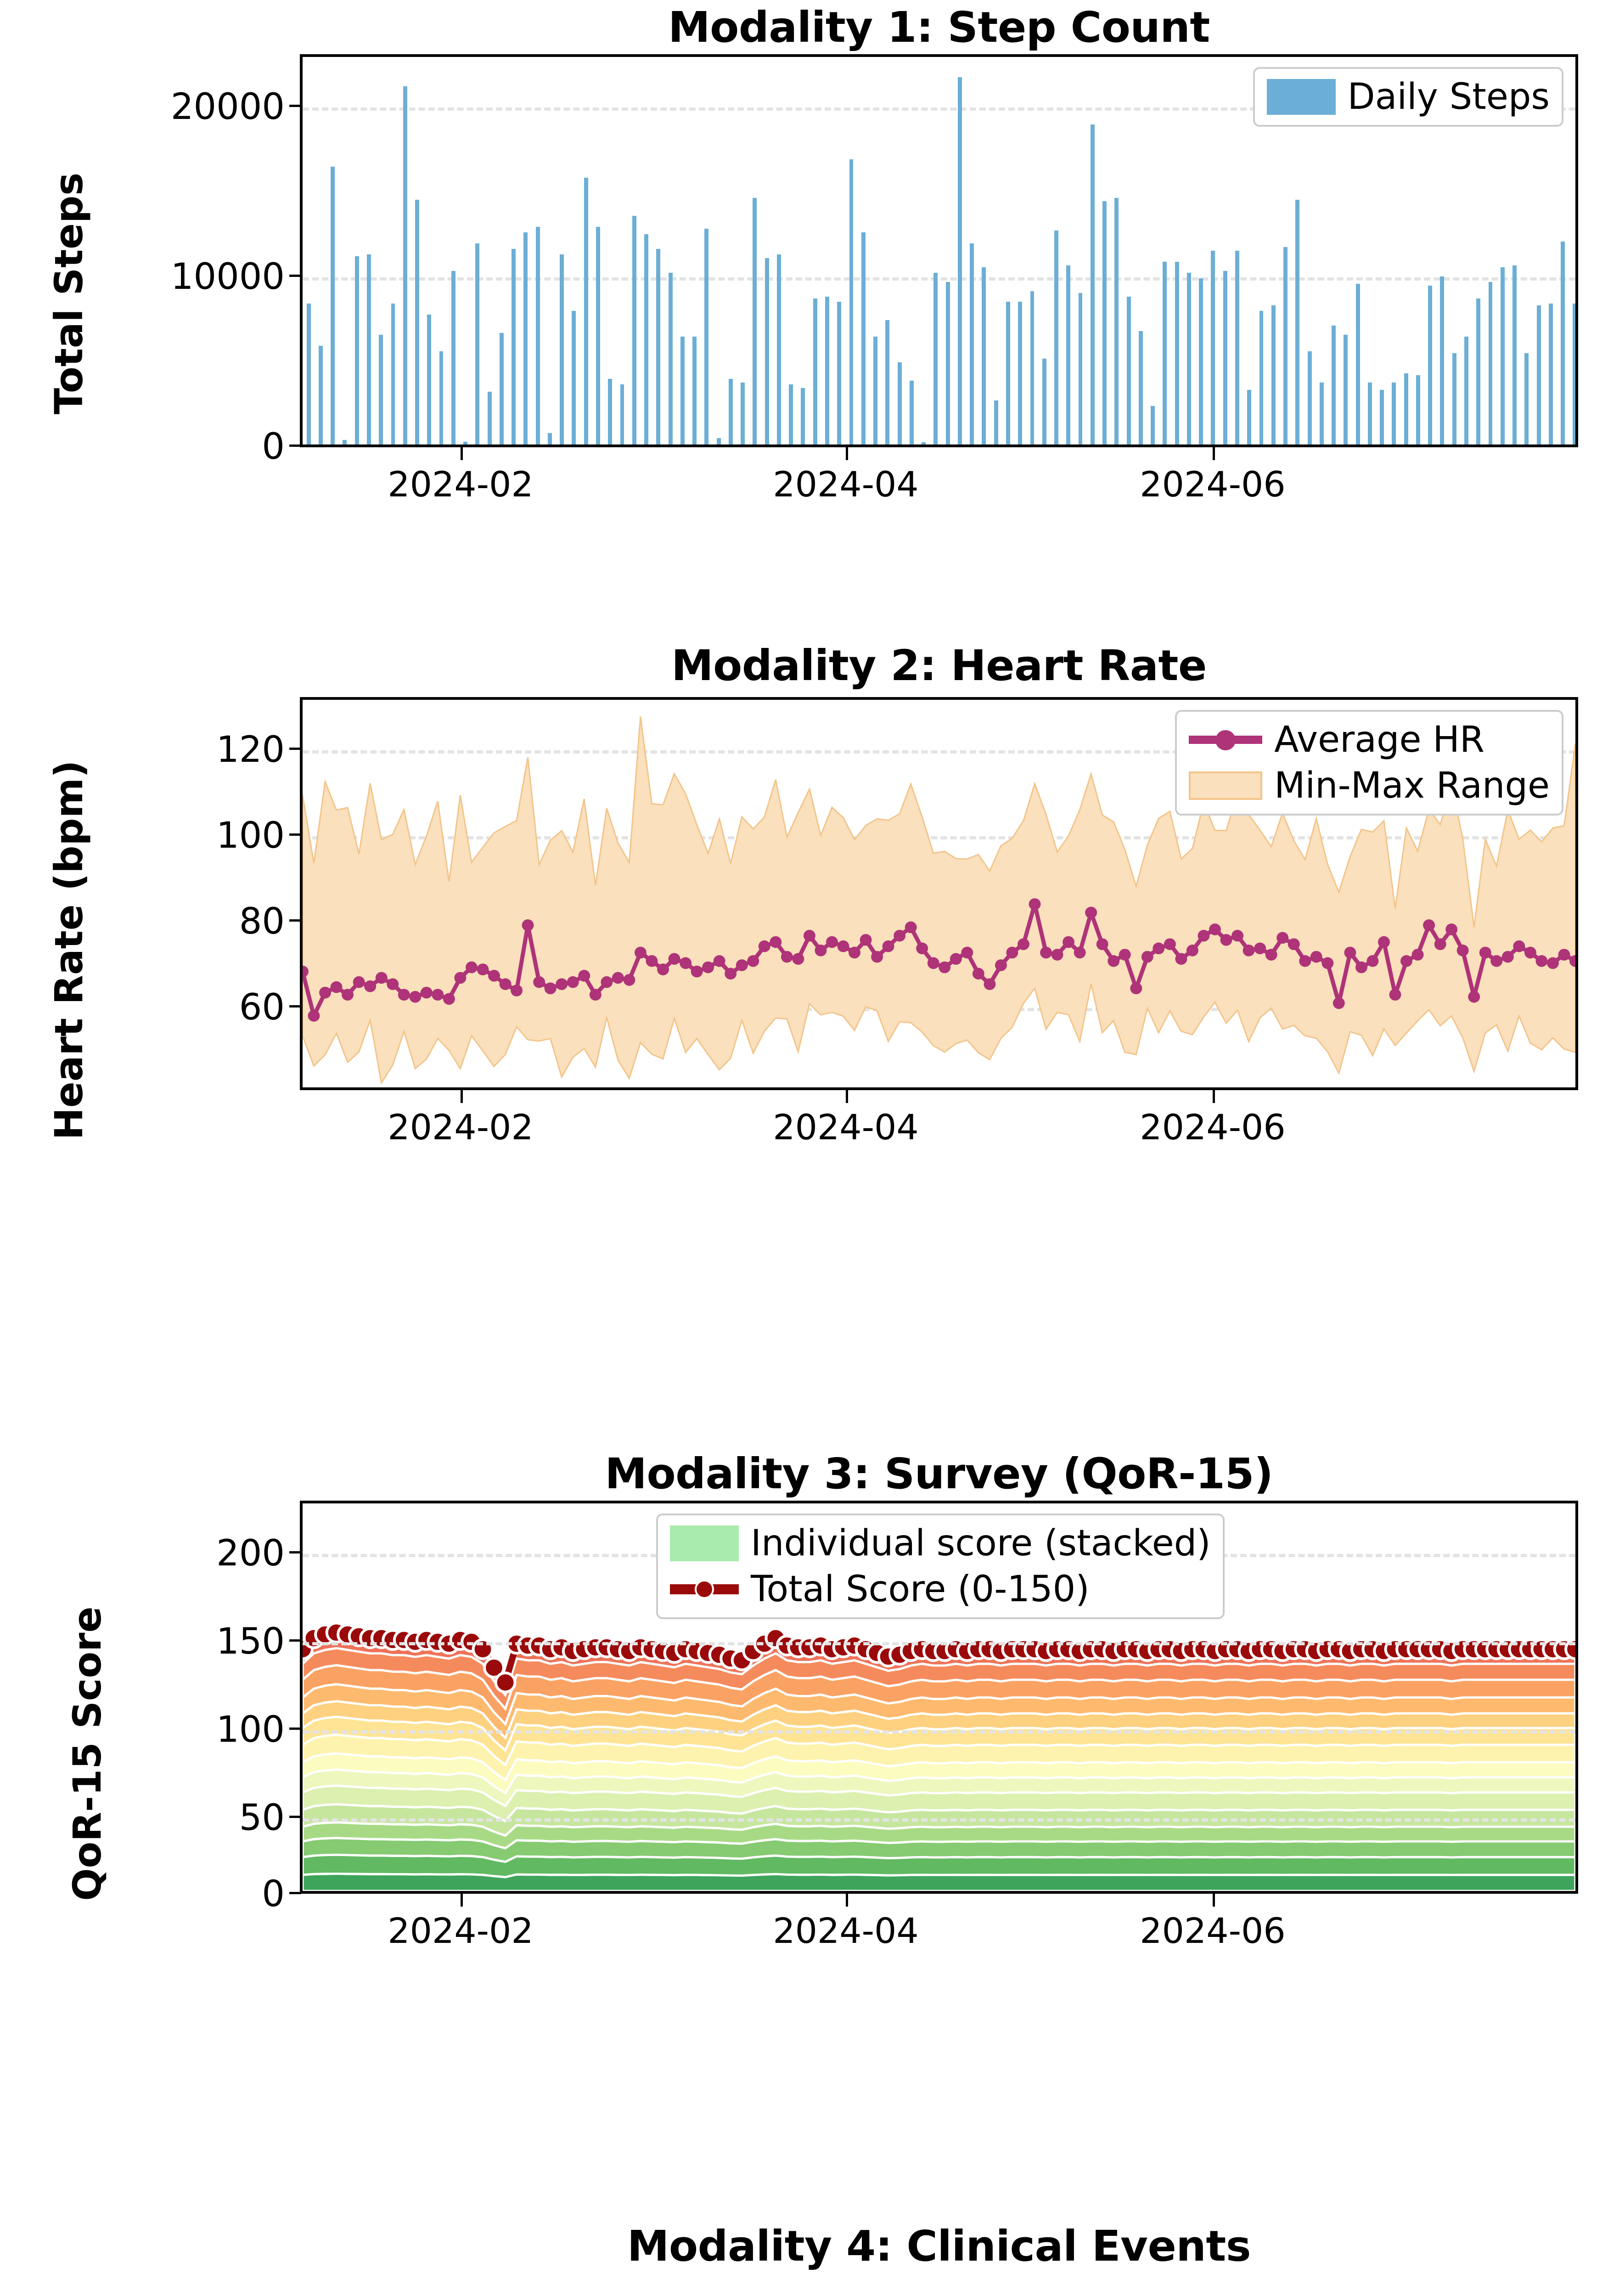 This screenshot has width=1608, height=2296. Describe the element at coordinates (227, 107) in the screenshot. I see `ytick-steps-20000: 20000` at that location.